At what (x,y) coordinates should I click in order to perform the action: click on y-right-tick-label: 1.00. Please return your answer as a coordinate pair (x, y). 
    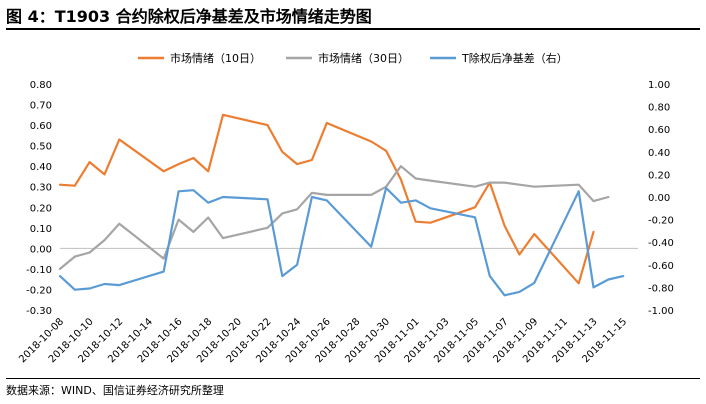
    Looking at the image, I should click on (659, 85).